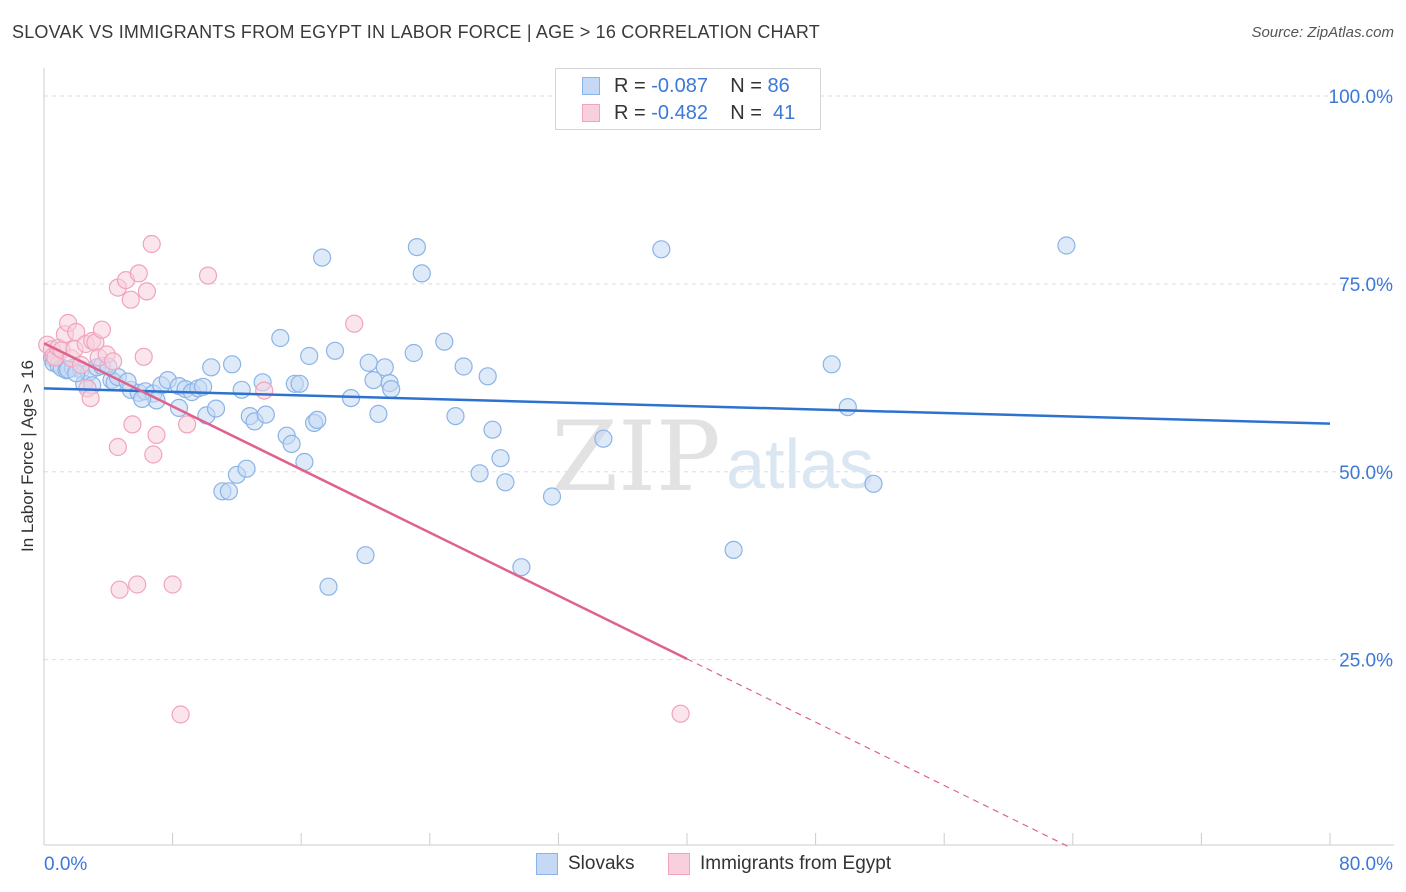  Describe the element at coordinates (591, 86) in the screenshot. I see `slovaks-stat-swatch` at that location.